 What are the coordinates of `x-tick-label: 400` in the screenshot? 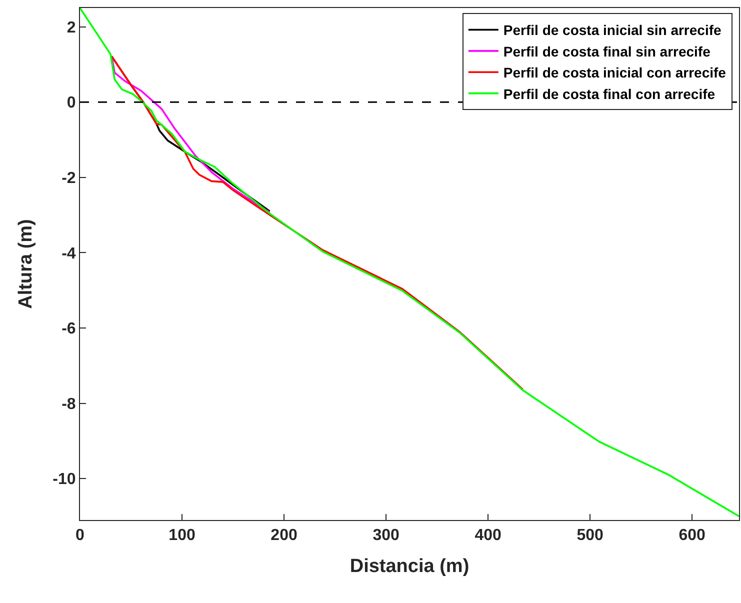 It's located at (488, 535).